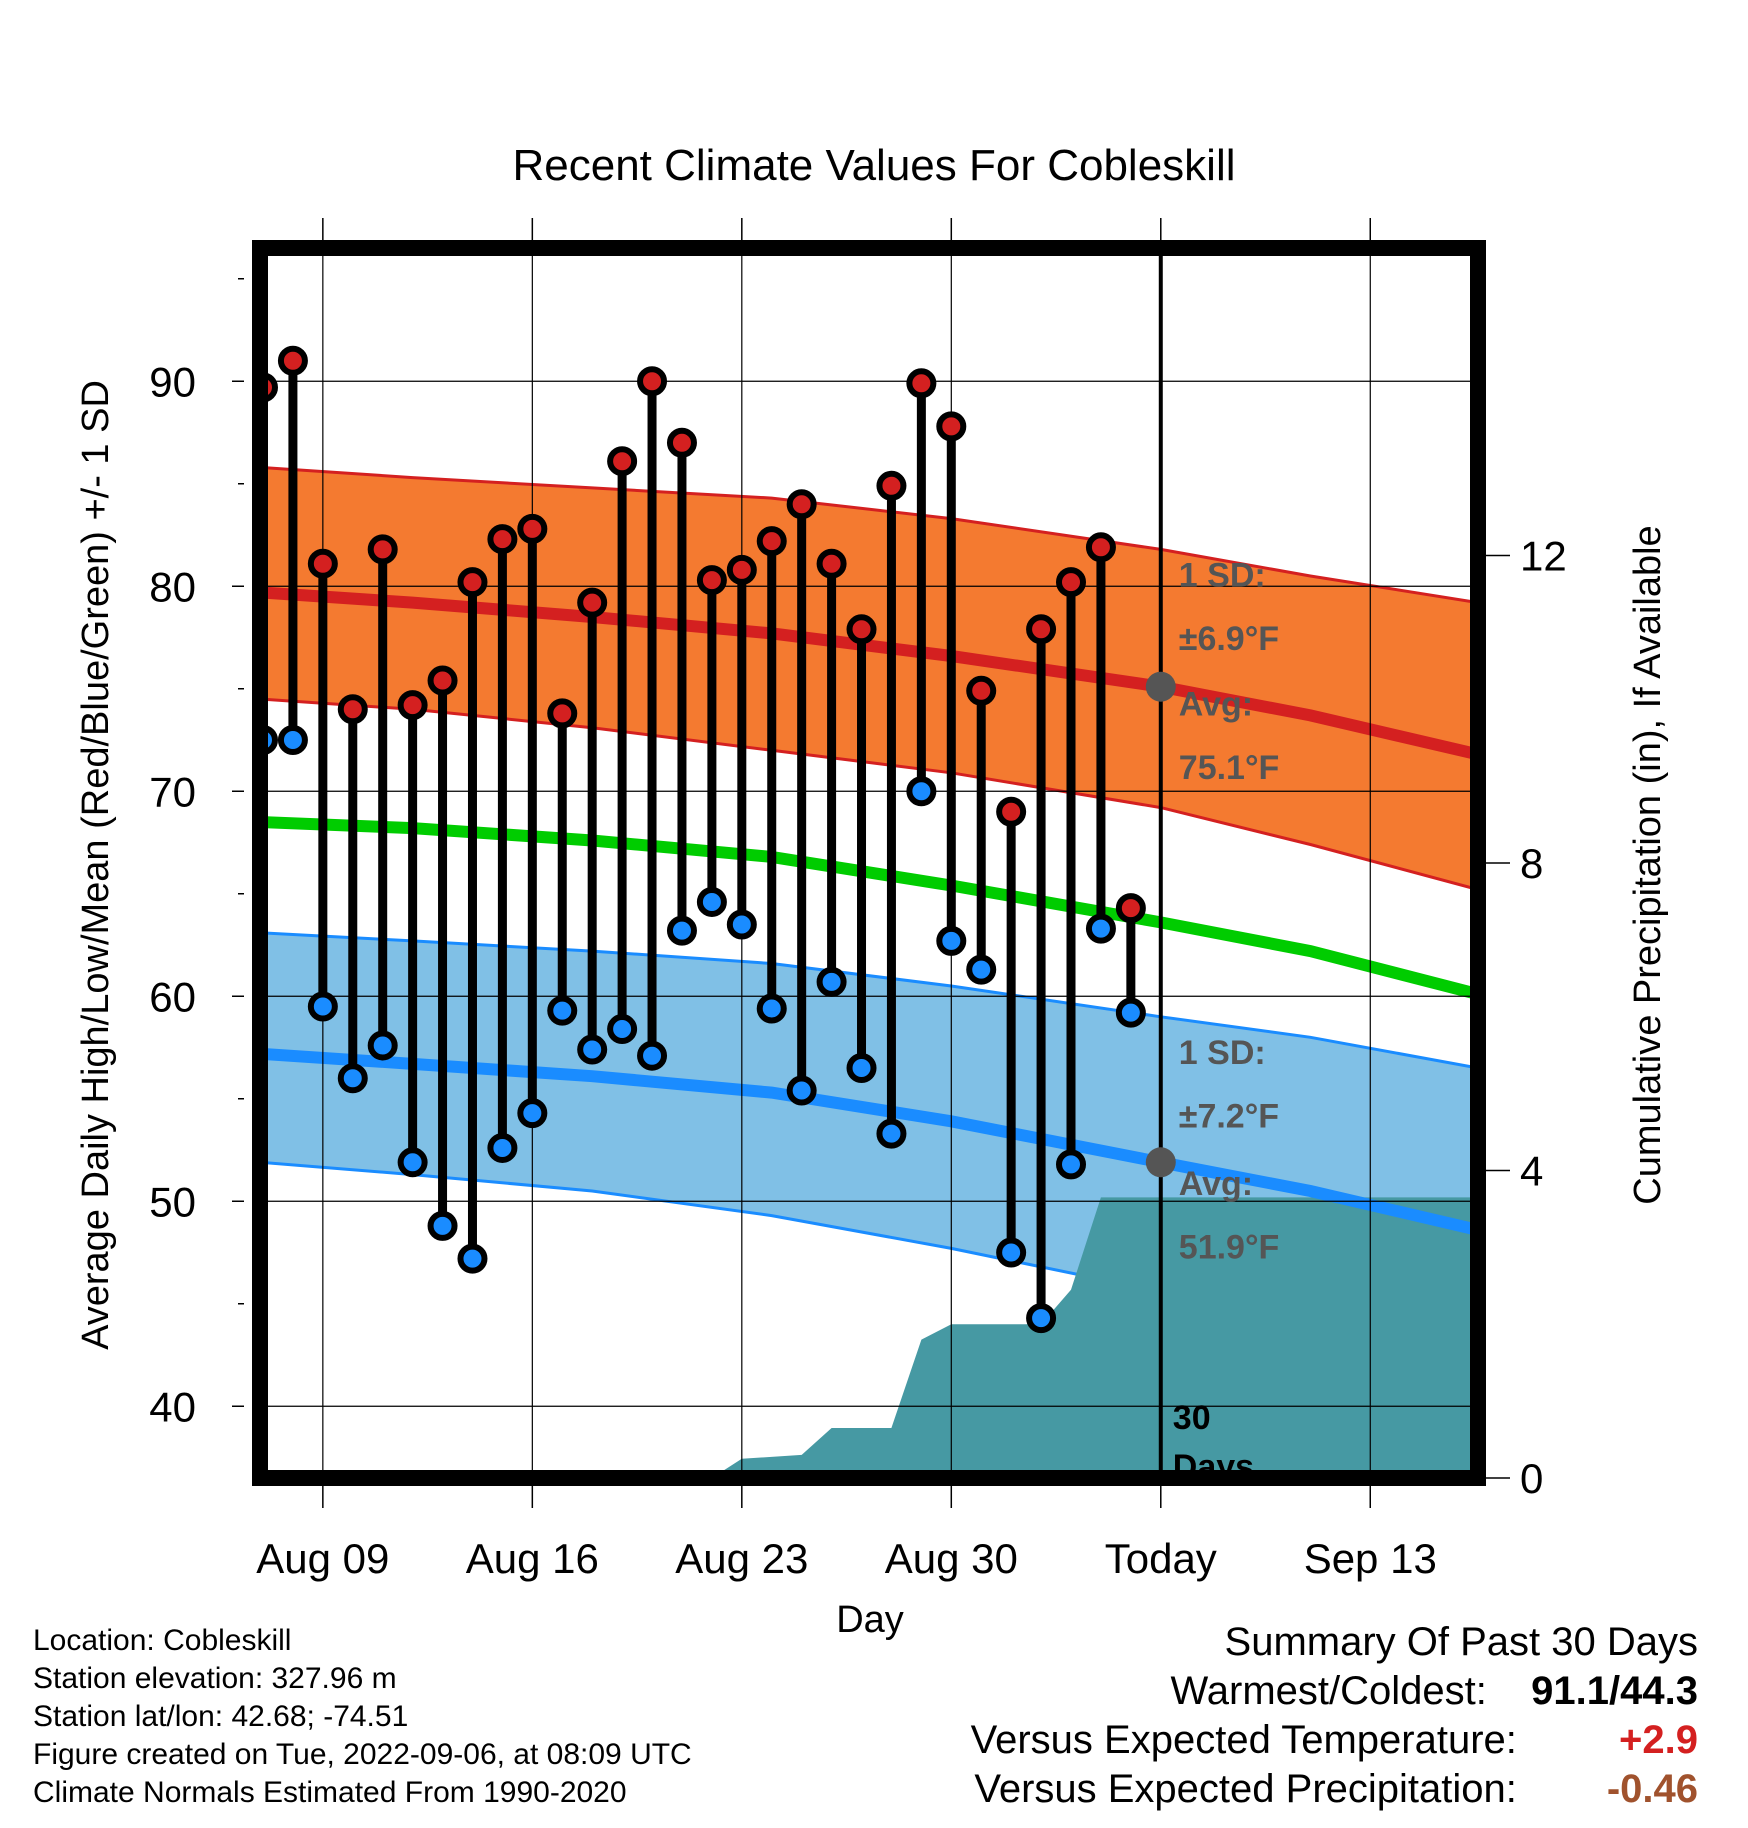 Image resolution: width=1748 pixels, height=1828 pixels. Describe the element at coordinates (951, 1558) in the screenshot. I see `x-tick-label: Aug 30` at that location.